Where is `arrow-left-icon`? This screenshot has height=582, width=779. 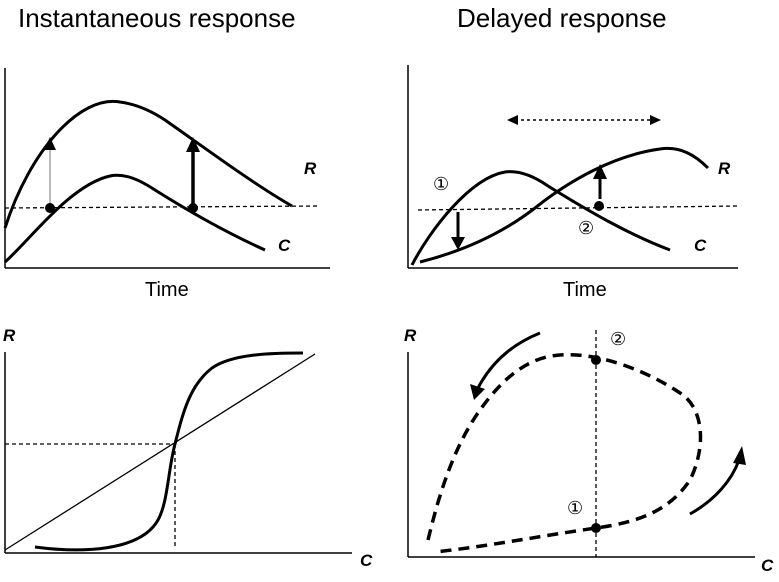
arrow-left-icon is located at coordinates (512, 120).